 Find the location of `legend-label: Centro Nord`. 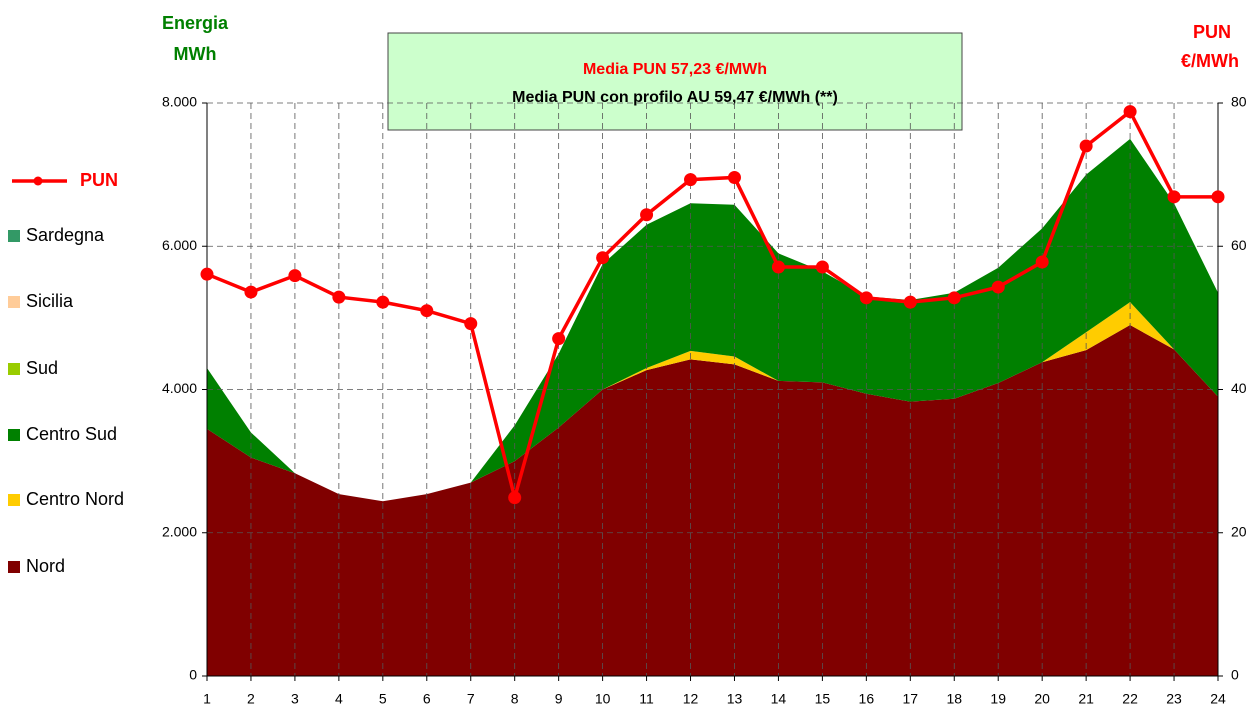

legend-label: Centro Nord is located at coordinates (75, 499).